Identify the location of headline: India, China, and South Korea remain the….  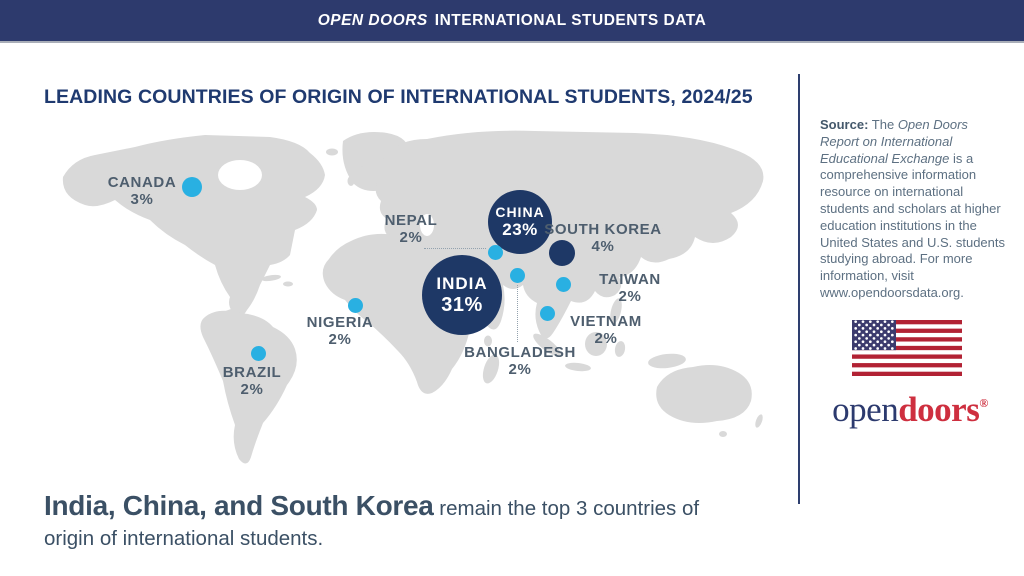
(372, 520).